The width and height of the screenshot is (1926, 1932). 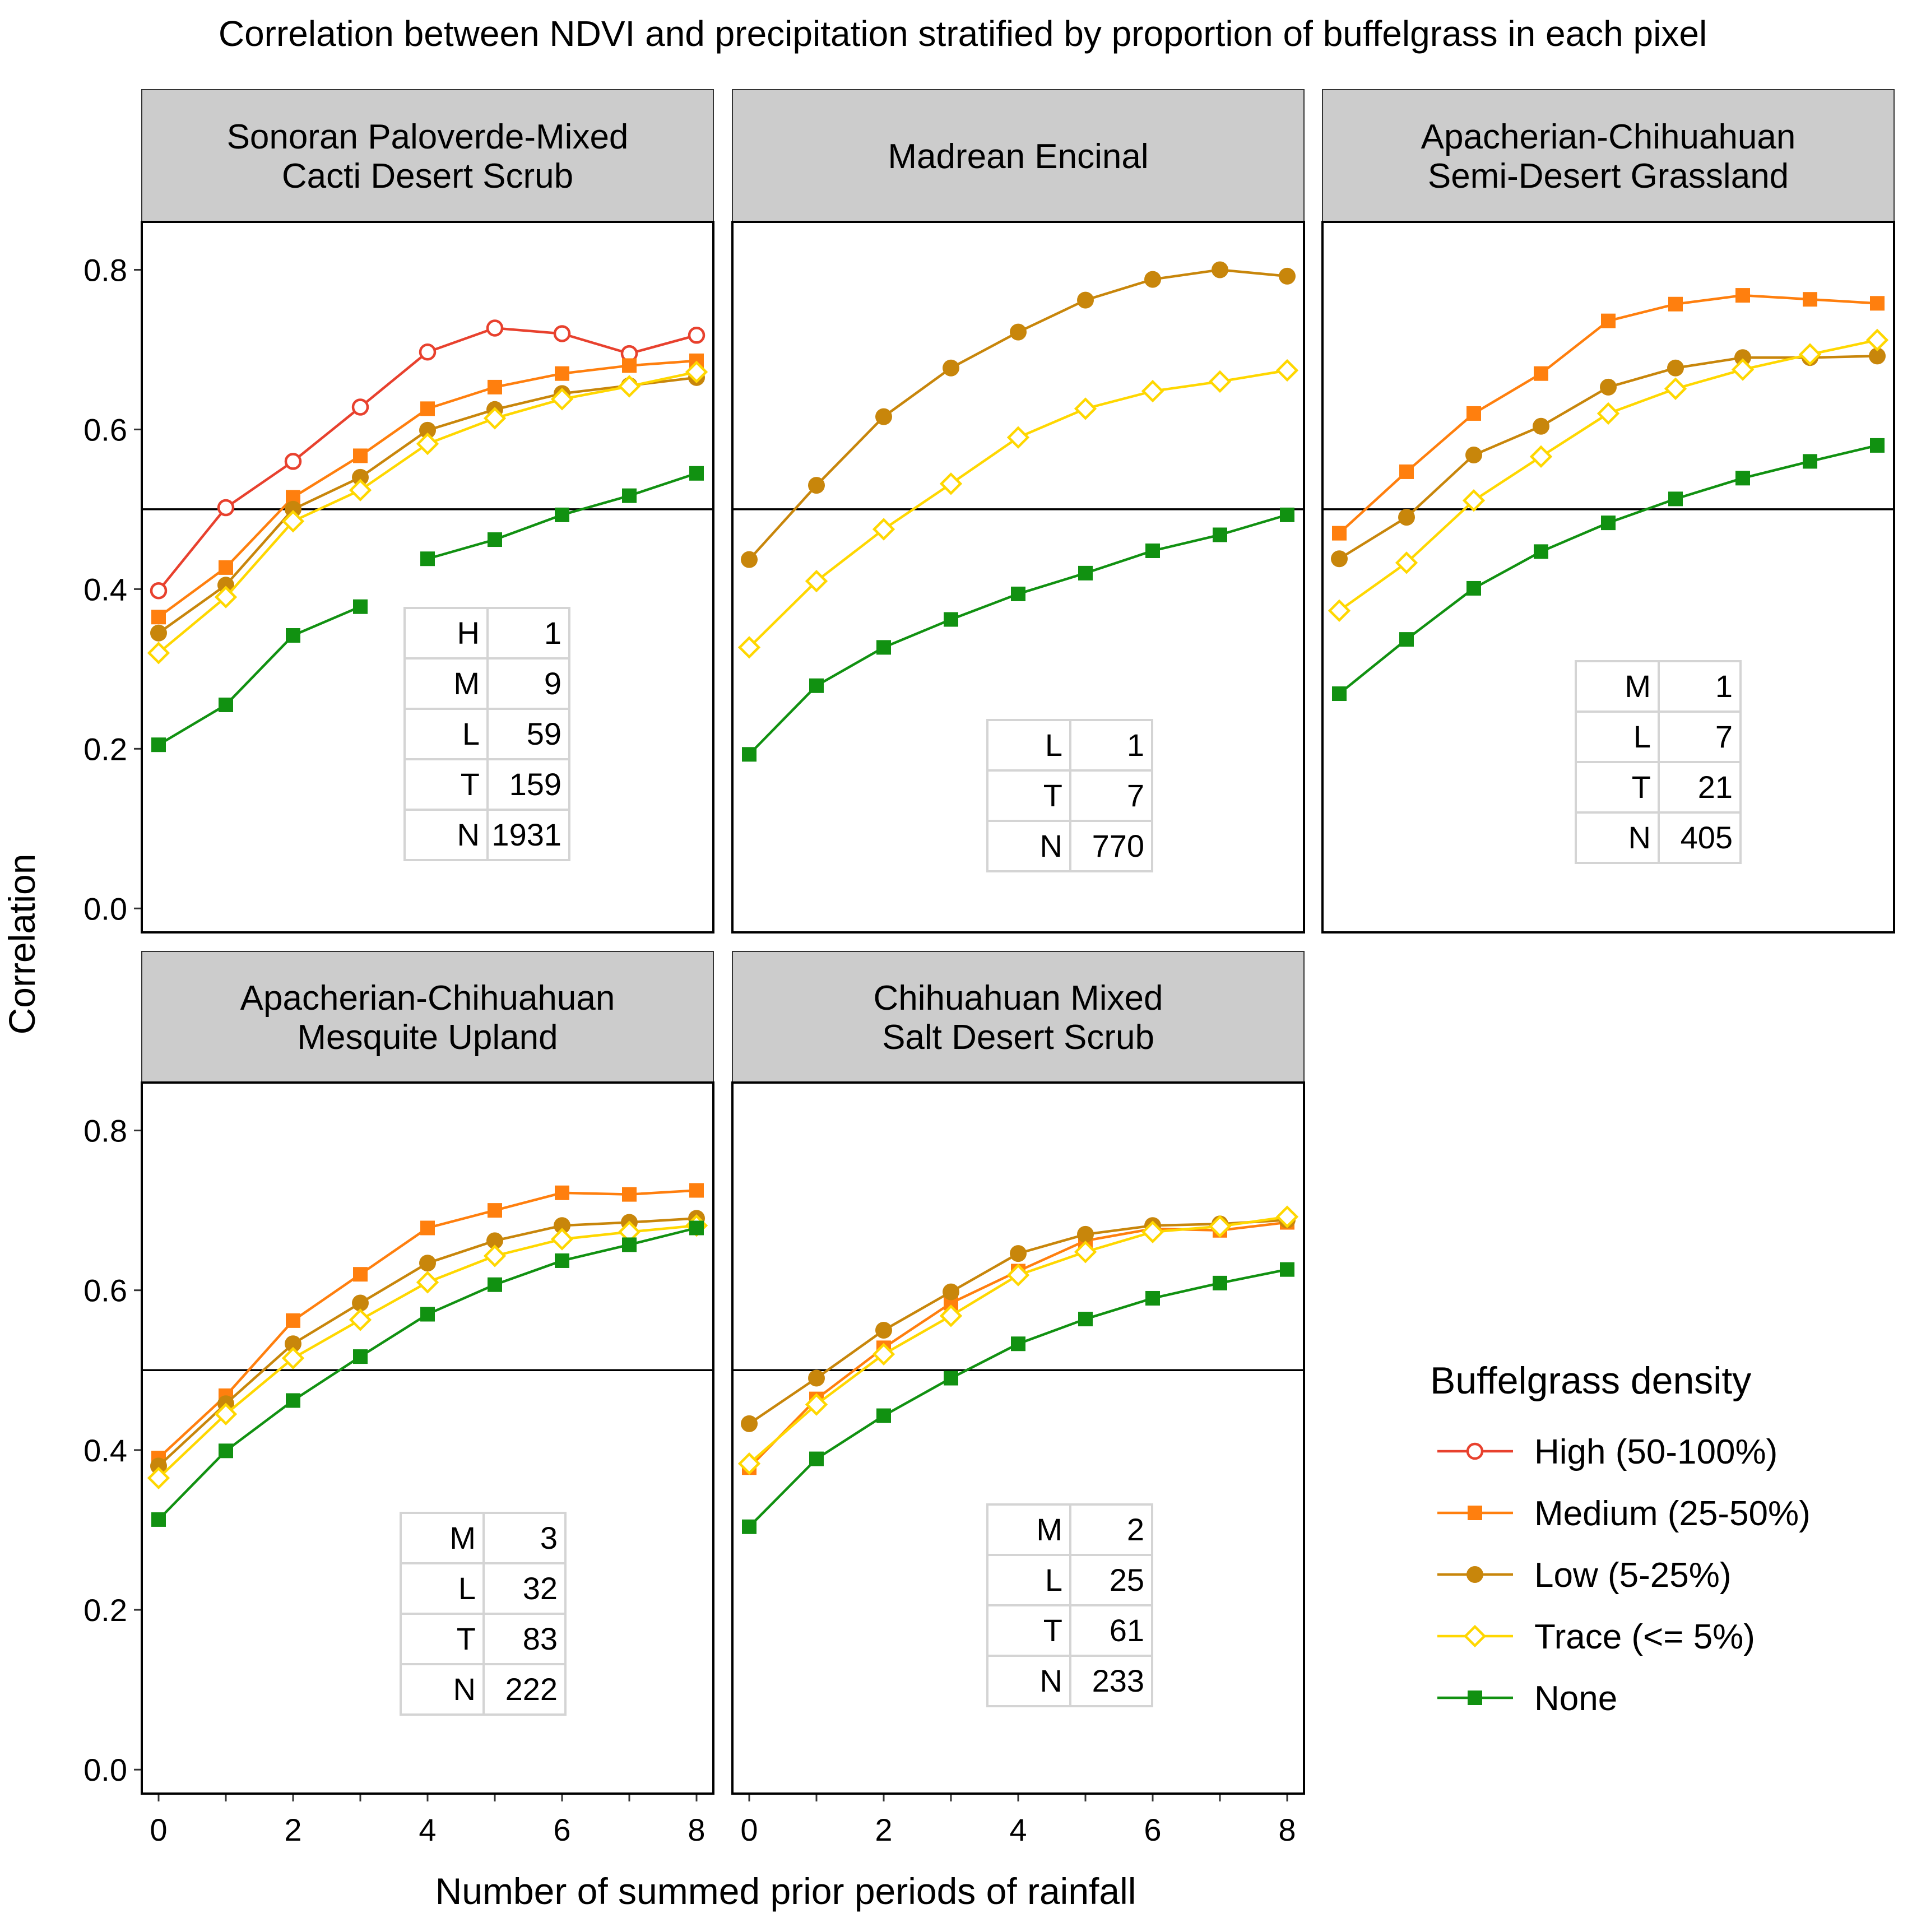 I want to click on panel-title-line: Mesquite Upland, so click(x=428, y=1037).